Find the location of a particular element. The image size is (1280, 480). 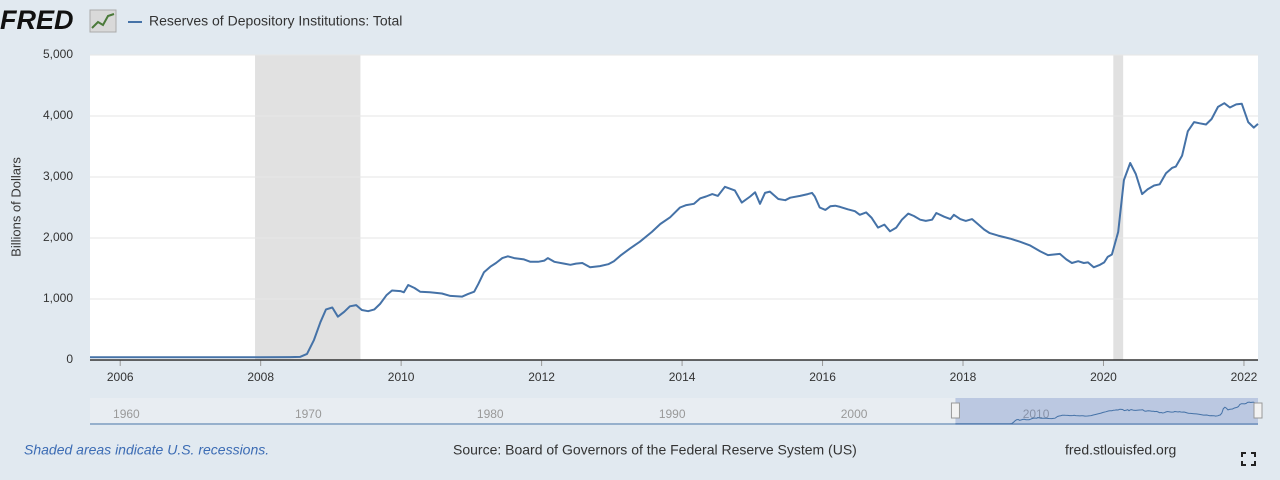

x-tick-label: 2006 is located at coordinates (120, 377).